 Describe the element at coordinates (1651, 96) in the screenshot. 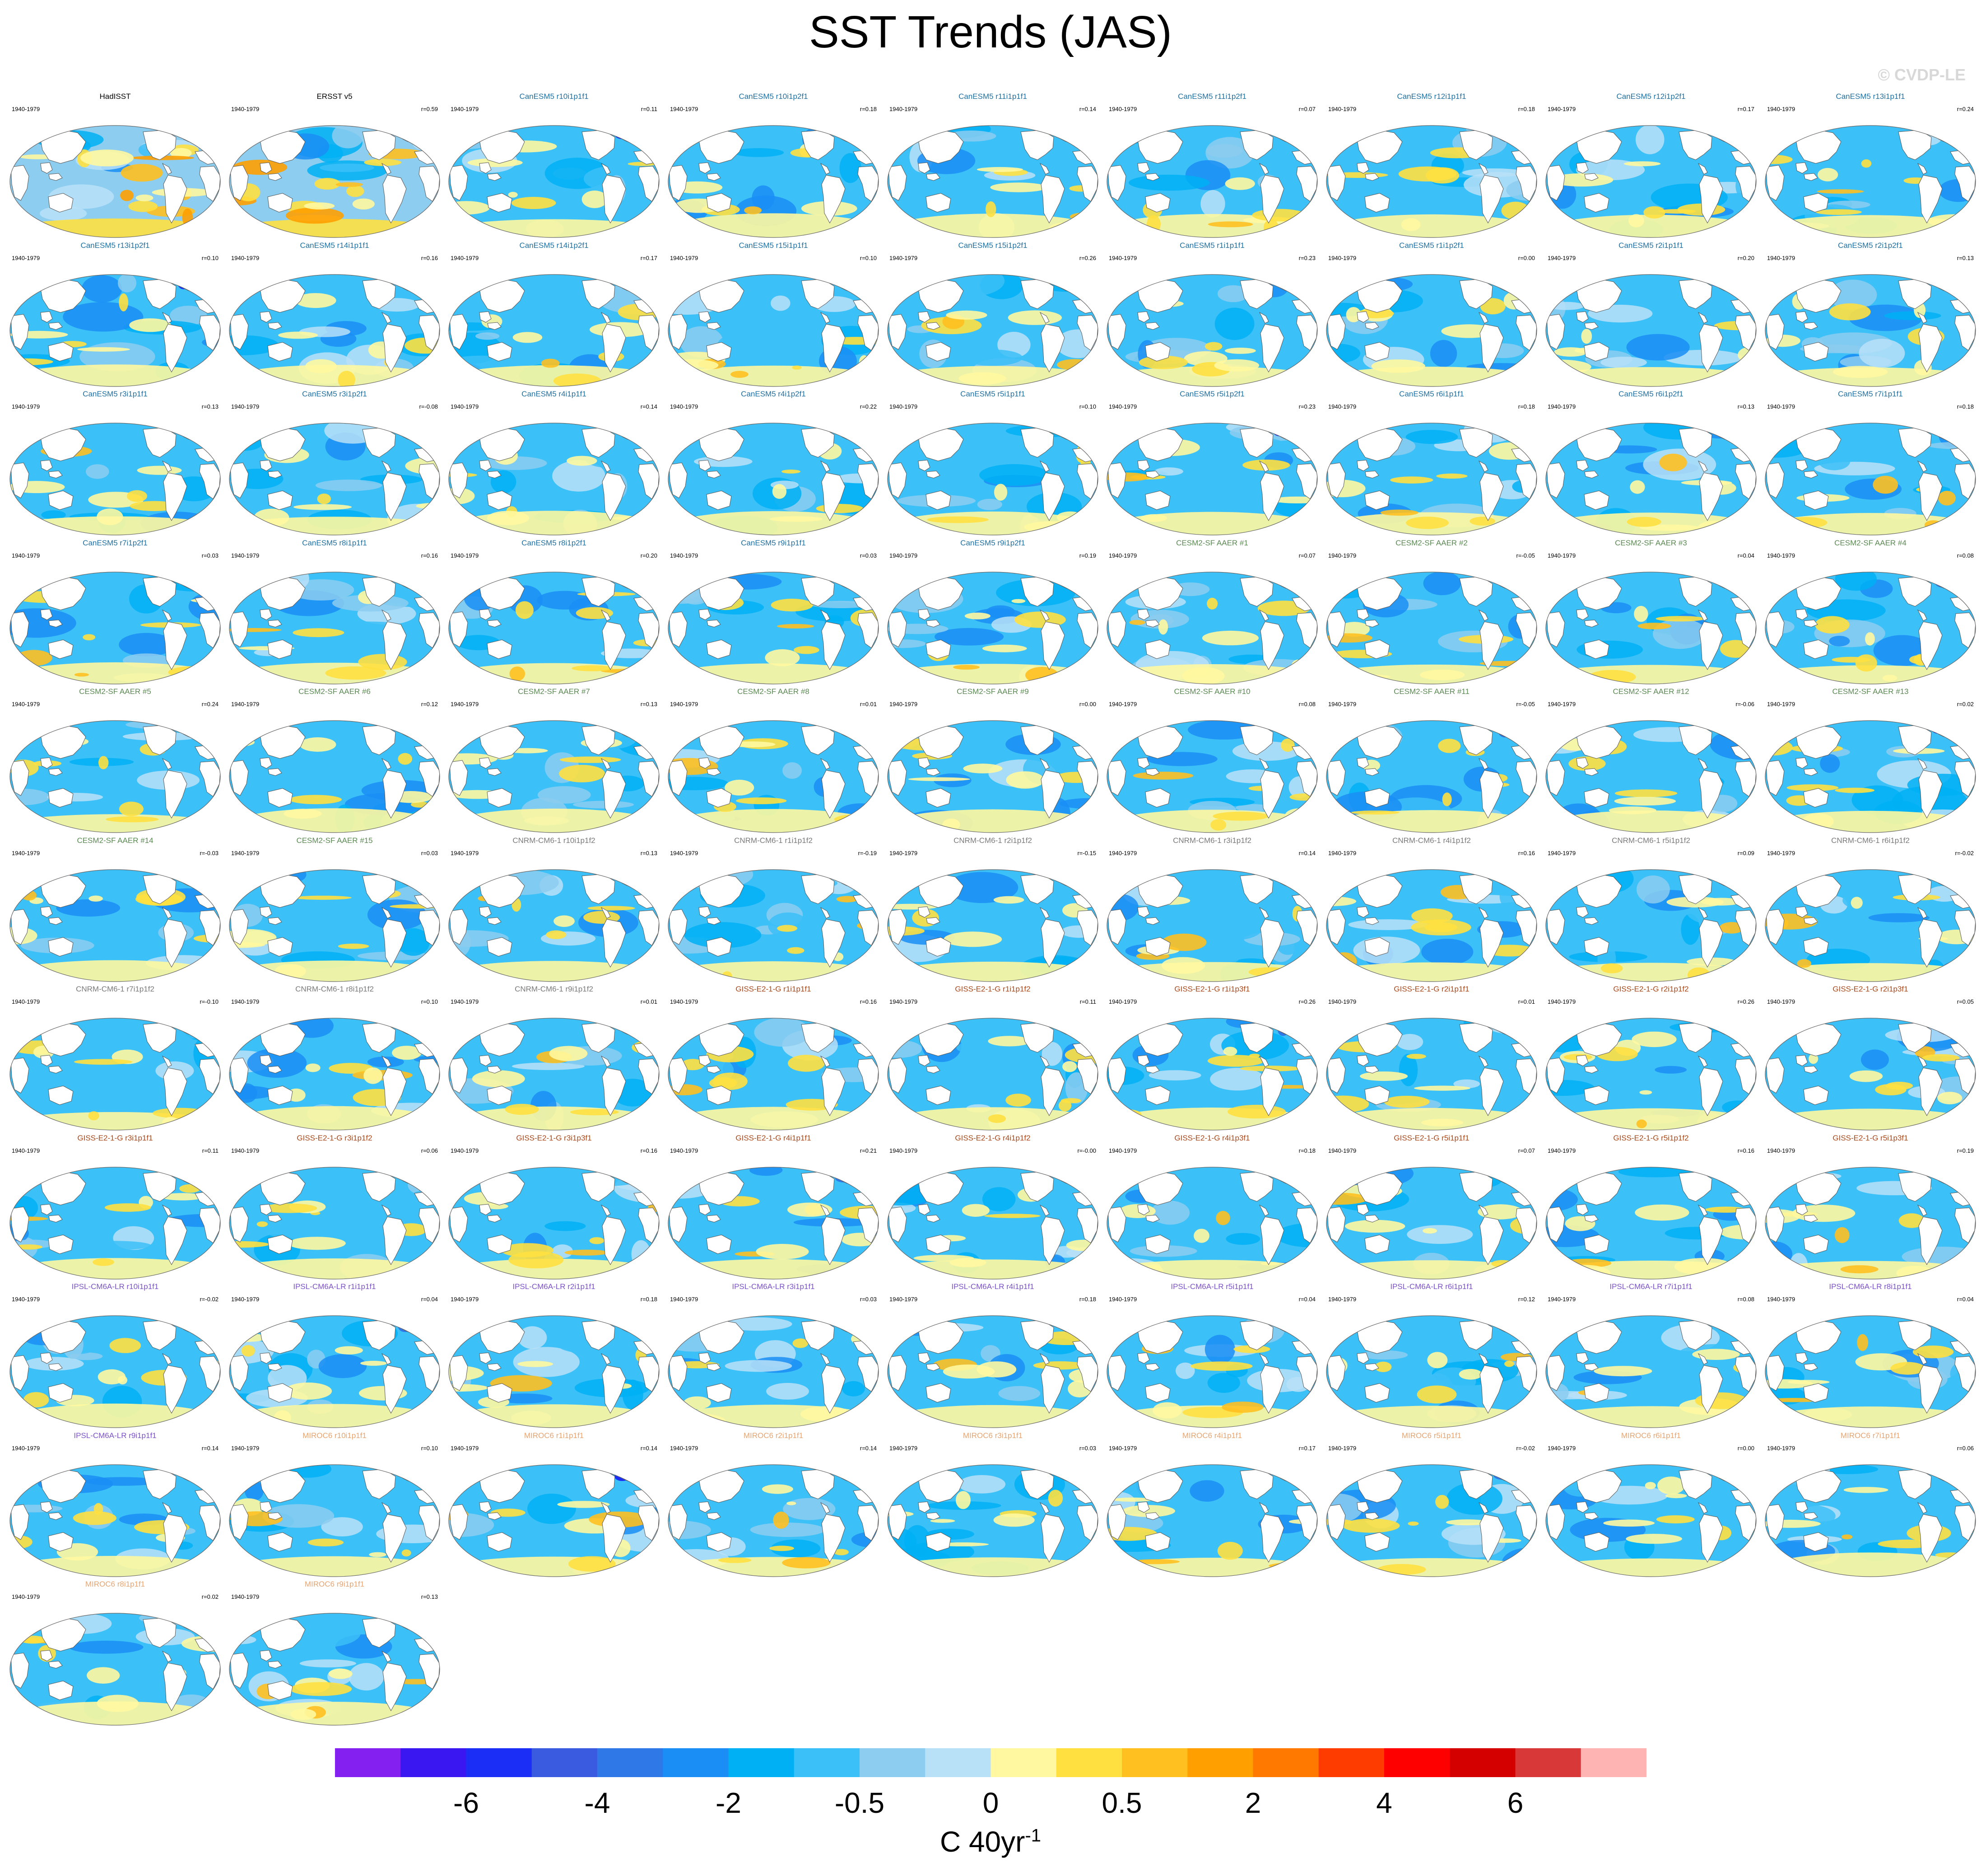

I see `panel-title: CanESM5 r12i1p2f1` at that location.